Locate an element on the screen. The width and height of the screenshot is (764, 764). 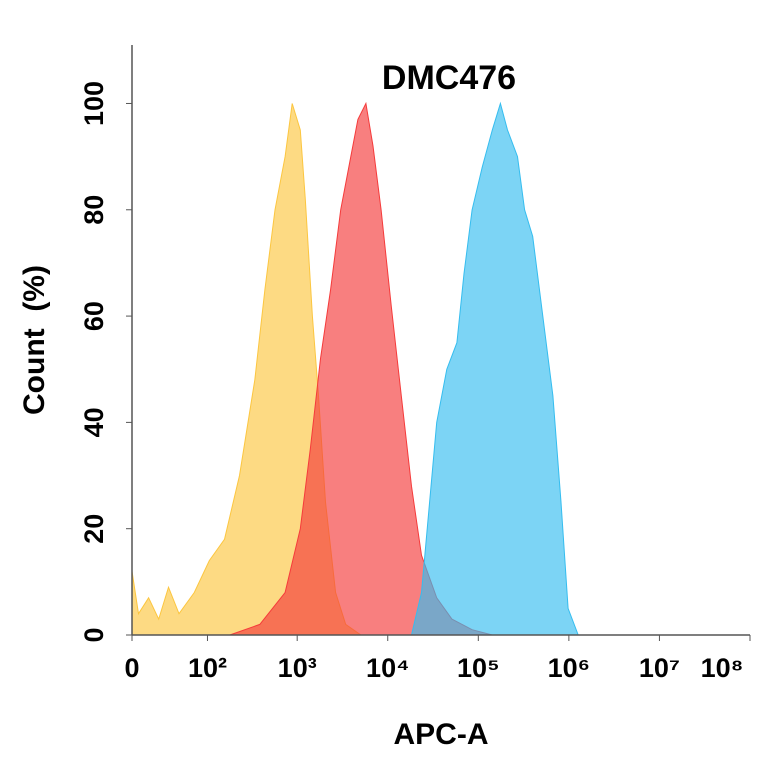
chart-title: DMC476 is located at coordinates (449, 78).